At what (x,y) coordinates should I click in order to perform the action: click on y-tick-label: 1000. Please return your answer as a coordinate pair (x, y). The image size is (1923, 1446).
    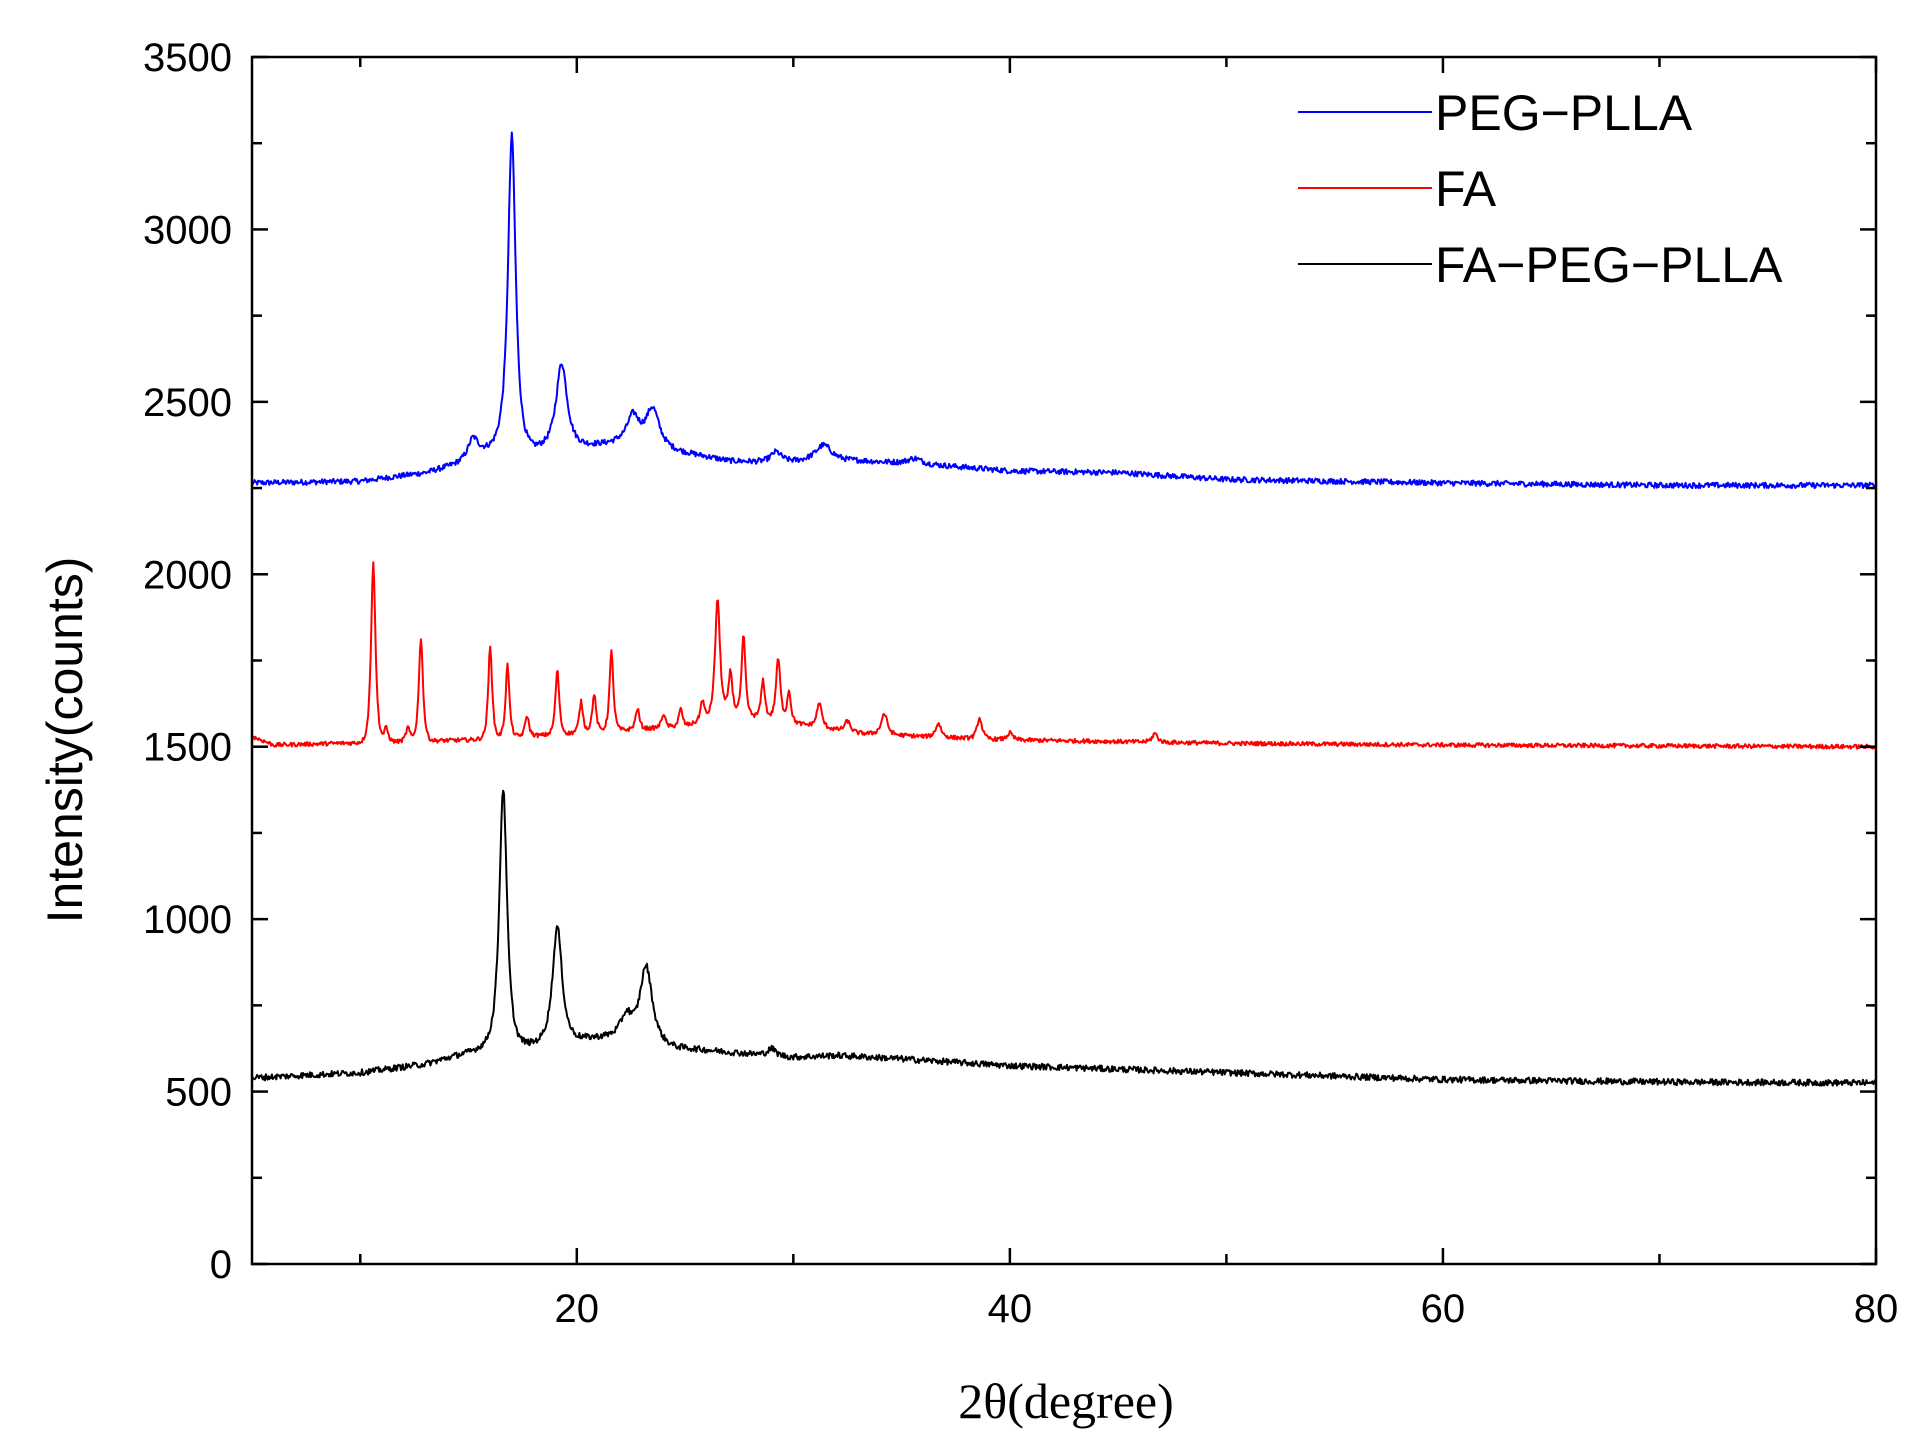
    Looking at the image, I should click on (187, 920).